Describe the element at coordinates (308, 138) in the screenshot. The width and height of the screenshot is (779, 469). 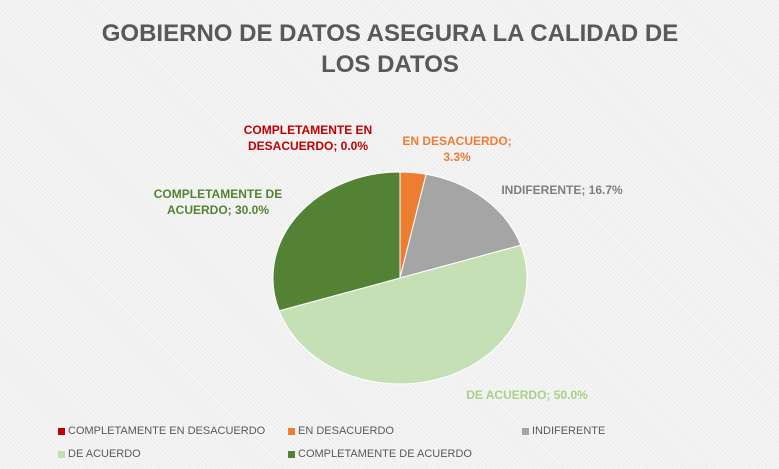
I see `data-label: COMPLETAMENTE EN DESACUERDO; 0.0%` at that location.